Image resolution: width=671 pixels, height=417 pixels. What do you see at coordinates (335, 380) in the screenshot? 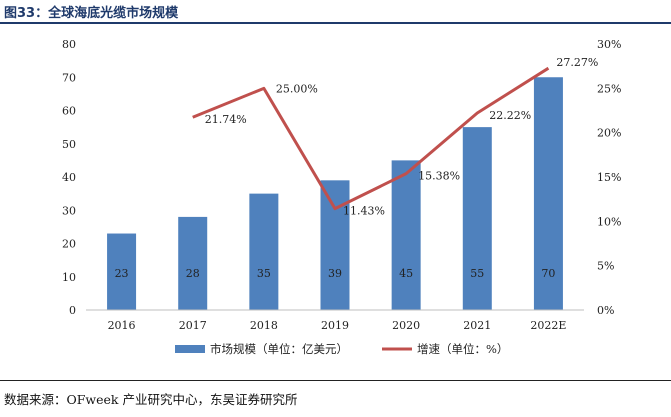
I see `source-rule` at bounding box center [335, 380].